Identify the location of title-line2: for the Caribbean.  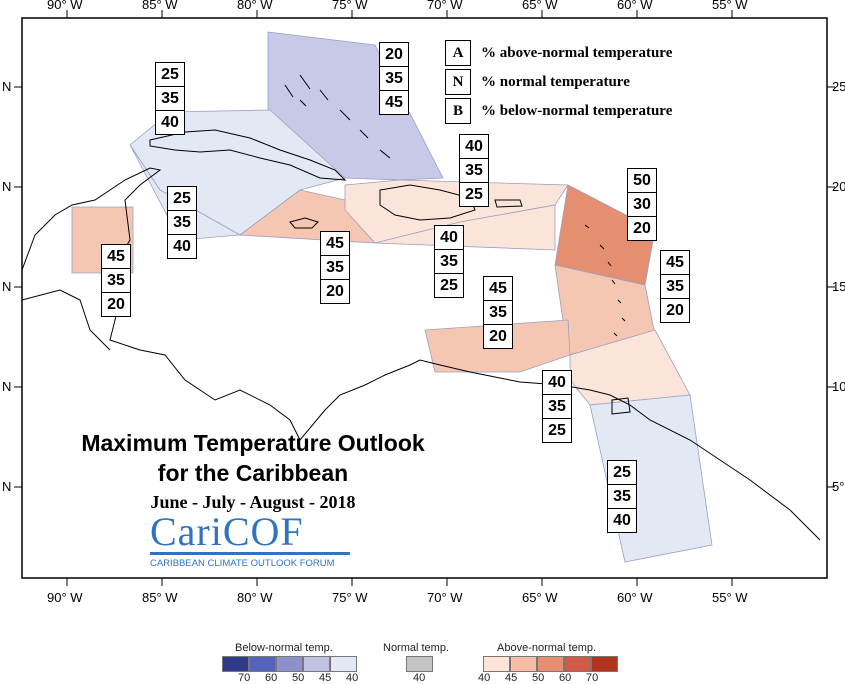
(253, 473).